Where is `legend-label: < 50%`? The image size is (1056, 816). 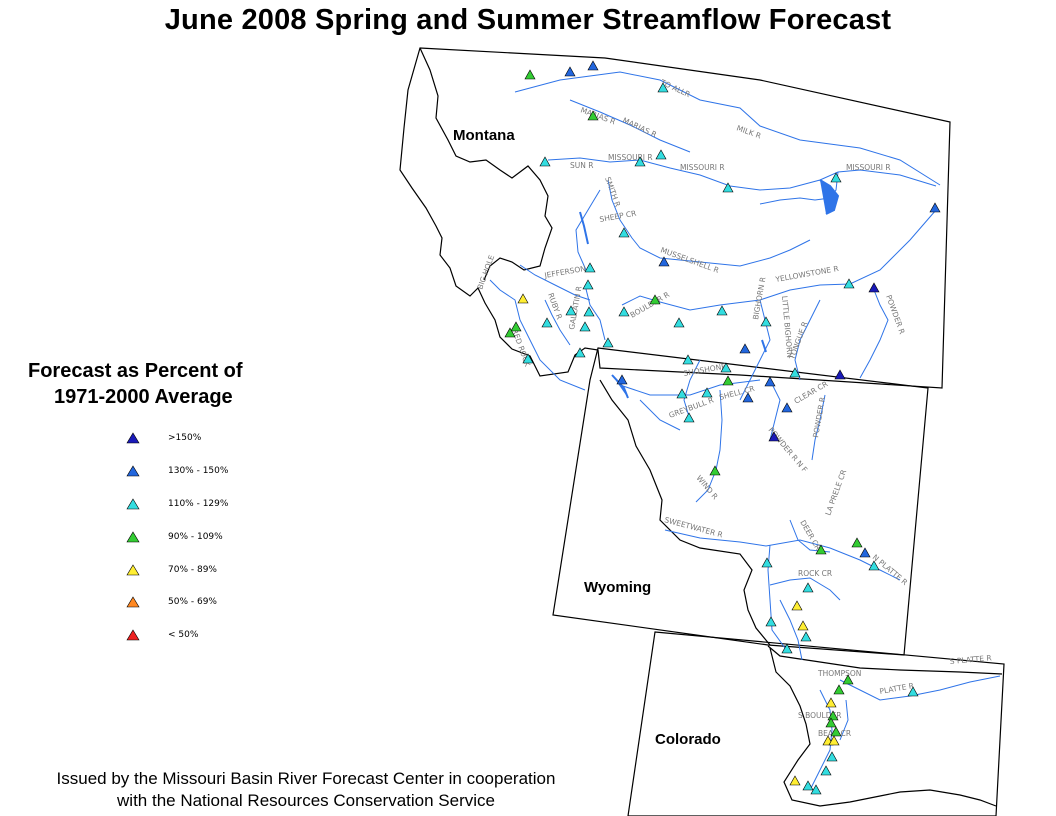 legend-label: < 50% is located at coordinates (183, 635).